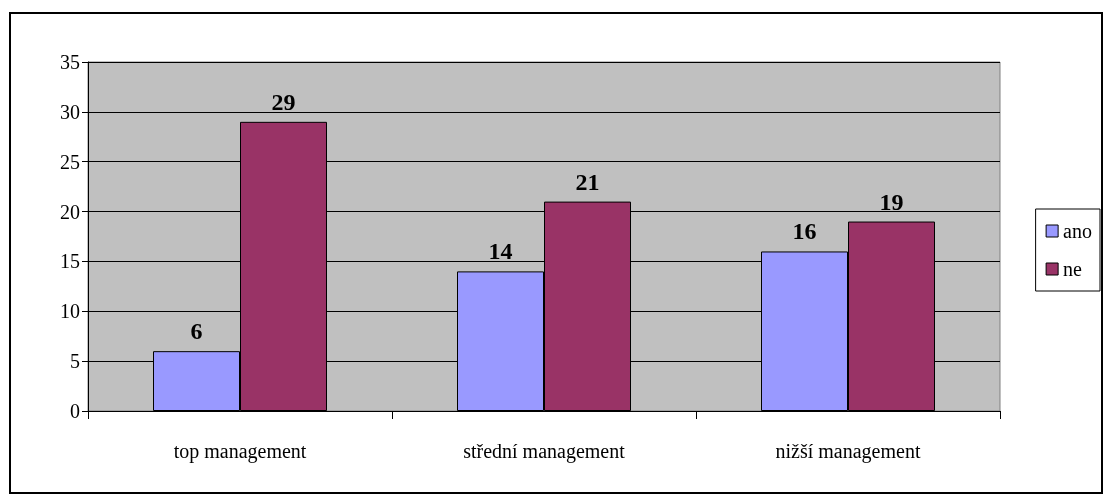  What do you see at coordinates (196, 331) in the screenshot?
I see `data-label: 6` at bounding box center [196, 331].